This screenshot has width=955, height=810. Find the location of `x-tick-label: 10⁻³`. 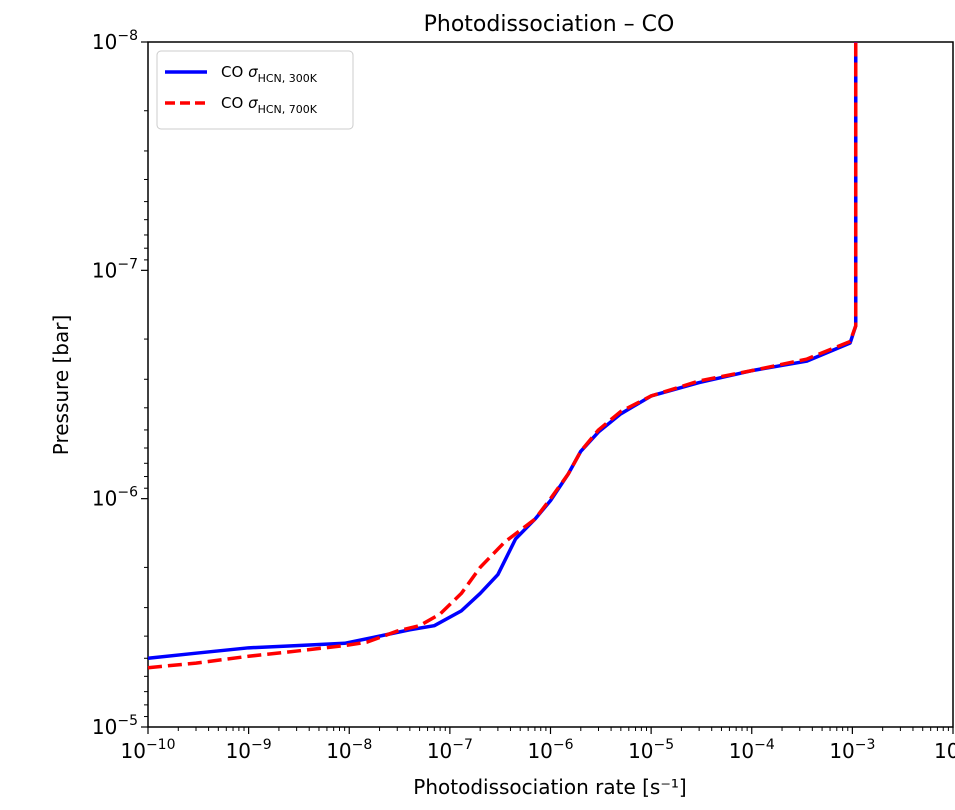

x-tick-label: 10⁻³ is located at coordinates (852, 750).